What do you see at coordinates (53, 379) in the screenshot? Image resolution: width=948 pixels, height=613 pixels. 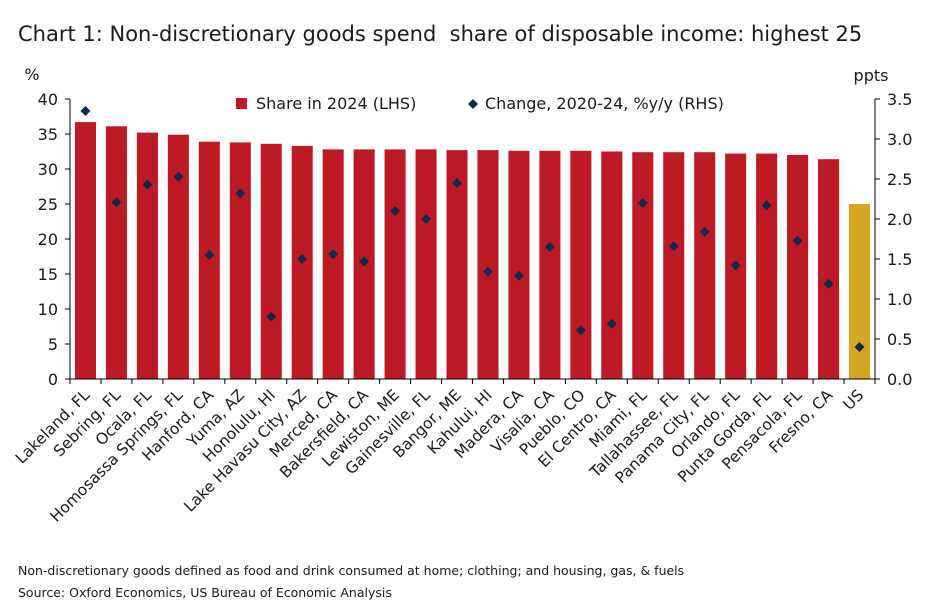 I see `left-tick-label: 0` at bounding box center [53, 379].